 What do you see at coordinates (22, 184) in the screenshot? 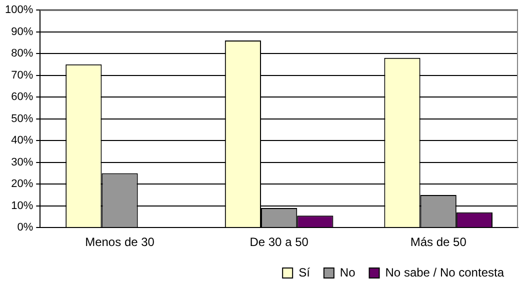
I see `y-tick-label: 20%` at bounding box center [22, 184].